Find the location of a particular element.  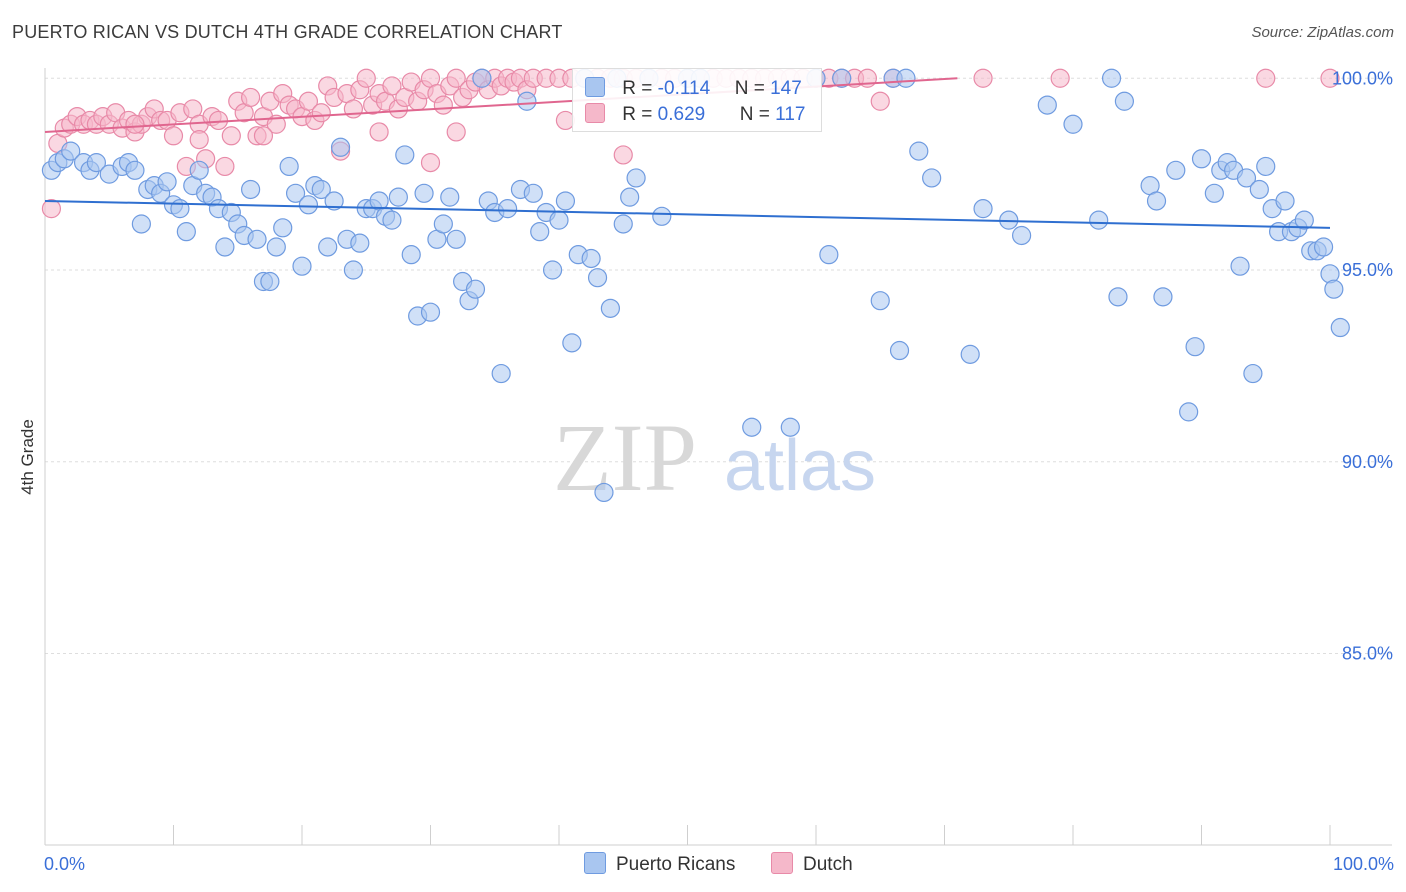

legend-swatch-pink is located at coordinates (595, 113).